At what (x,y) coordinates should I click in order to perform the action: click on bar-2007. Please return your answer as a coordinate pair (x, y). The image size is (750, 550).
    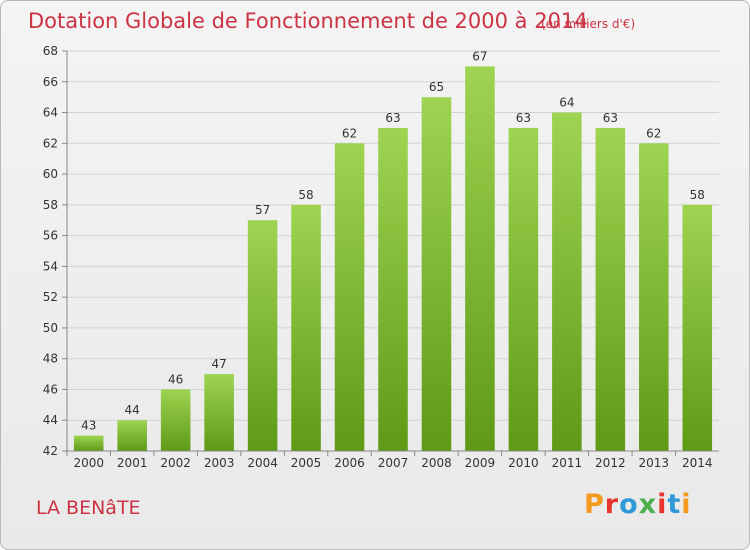
    Looking at the image, I should click on (393, 289).